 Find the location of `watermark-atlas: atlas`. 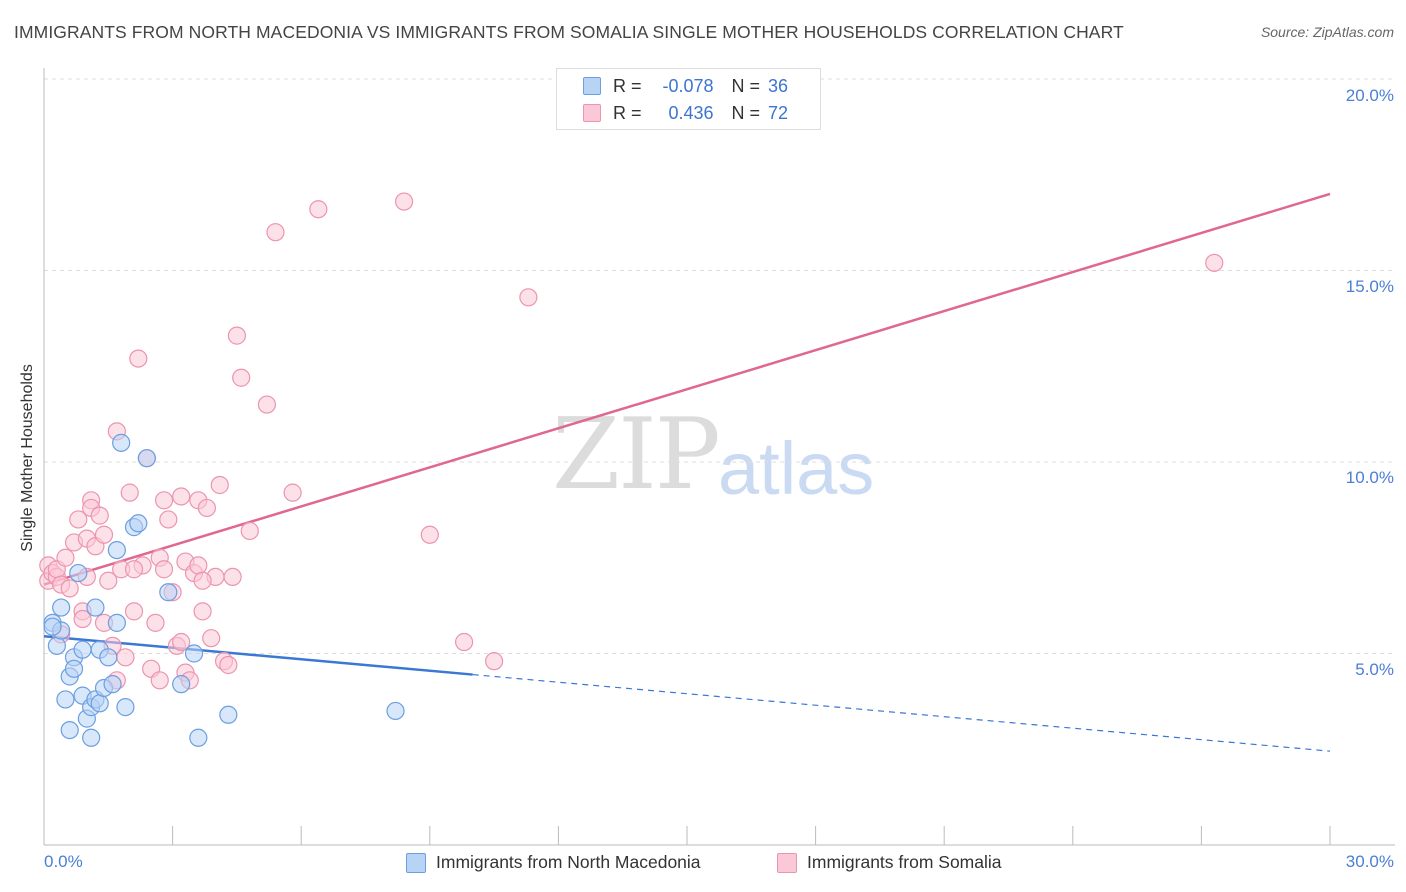

watermark-atlas: atlas is located at coordinates (796, 468).